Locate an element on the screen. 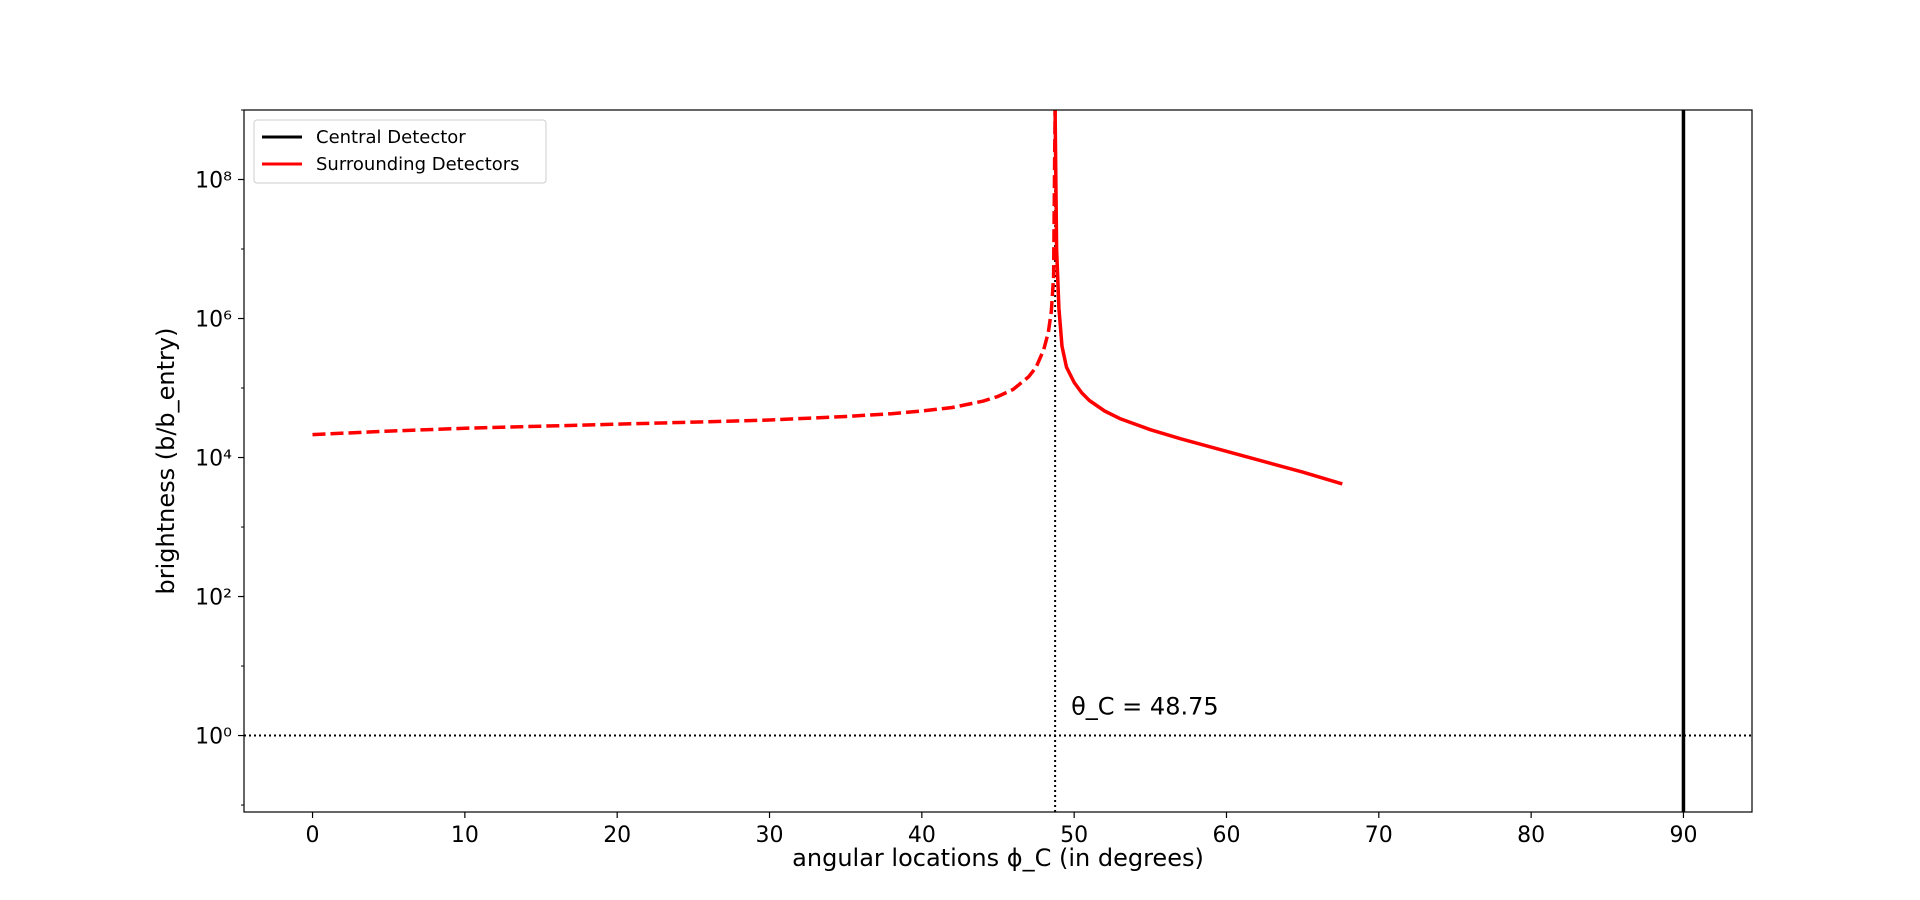 Image resolution: width=1920 pixels, height=900 pixels. y-tick-label: 10⁸ is located at coordinates (213, 181).